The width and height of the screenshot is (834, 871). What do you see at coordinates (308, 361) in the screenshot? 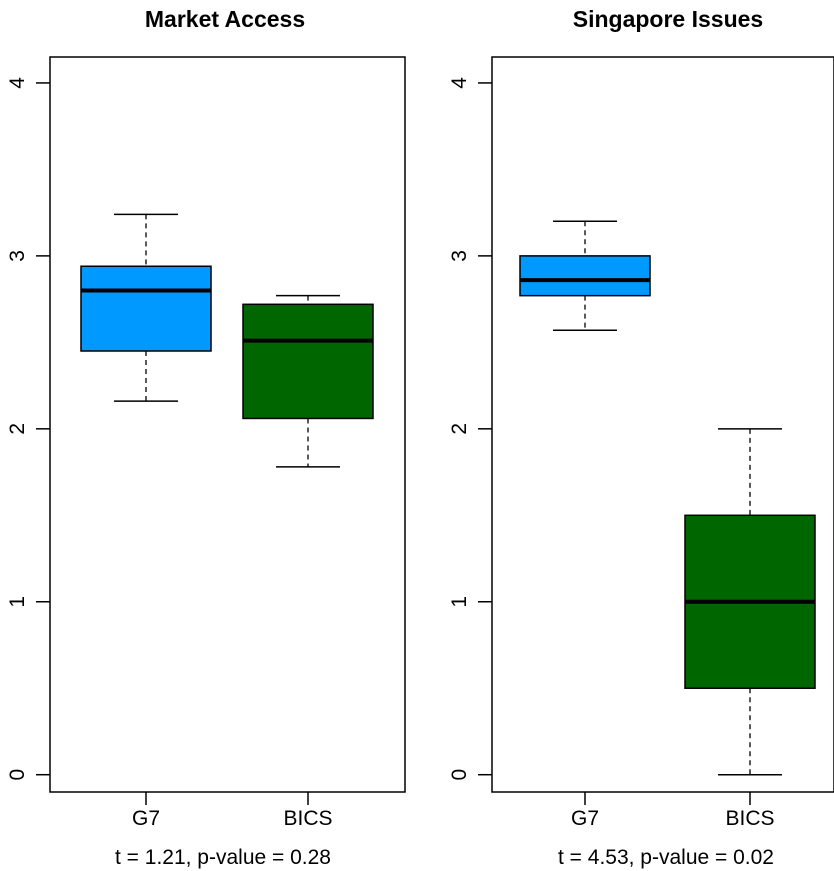
I see `box-bics` at bounding box center [308, 361].